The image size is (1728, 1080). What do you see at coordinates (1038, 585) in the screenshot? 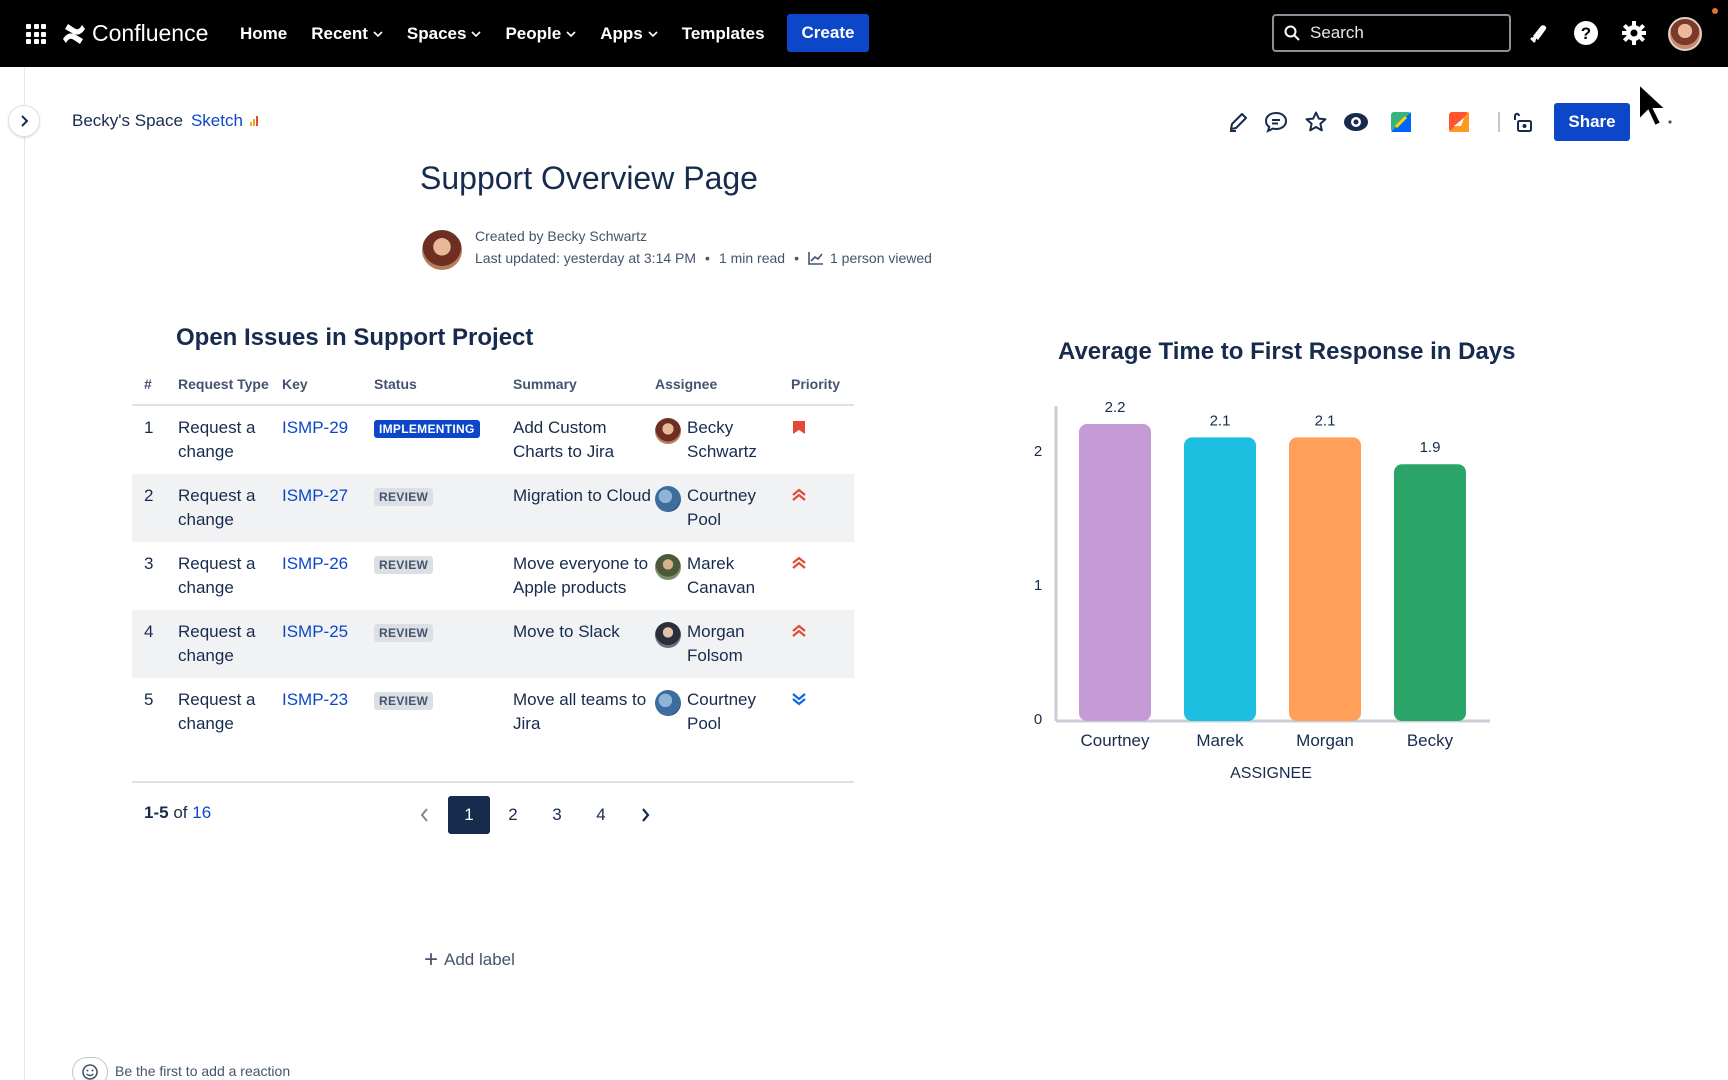
I see `y-tick-label: 1` at bounding box center [1038, 585].